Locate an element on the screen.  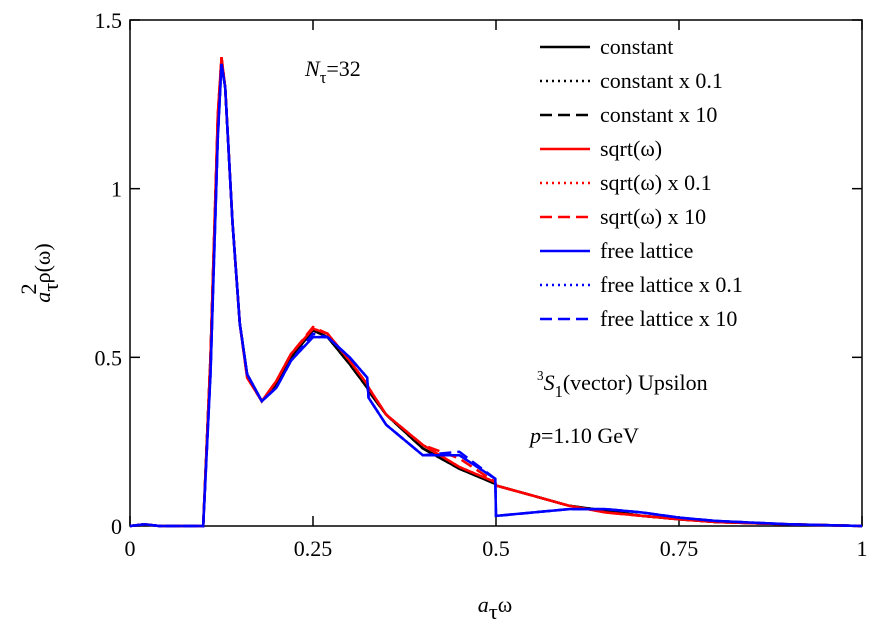
x-axis-label: aτω is located at coordinates (495, 608).